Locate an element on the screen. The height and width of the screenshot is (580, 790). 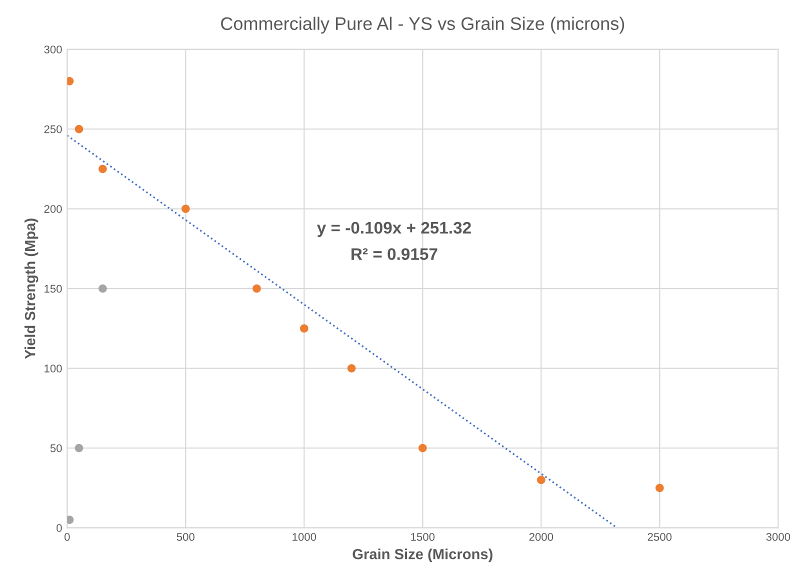
chart-title: Commercially Pure Al - YS vs Grain Size (microns) is located at coordinates (422, 25).